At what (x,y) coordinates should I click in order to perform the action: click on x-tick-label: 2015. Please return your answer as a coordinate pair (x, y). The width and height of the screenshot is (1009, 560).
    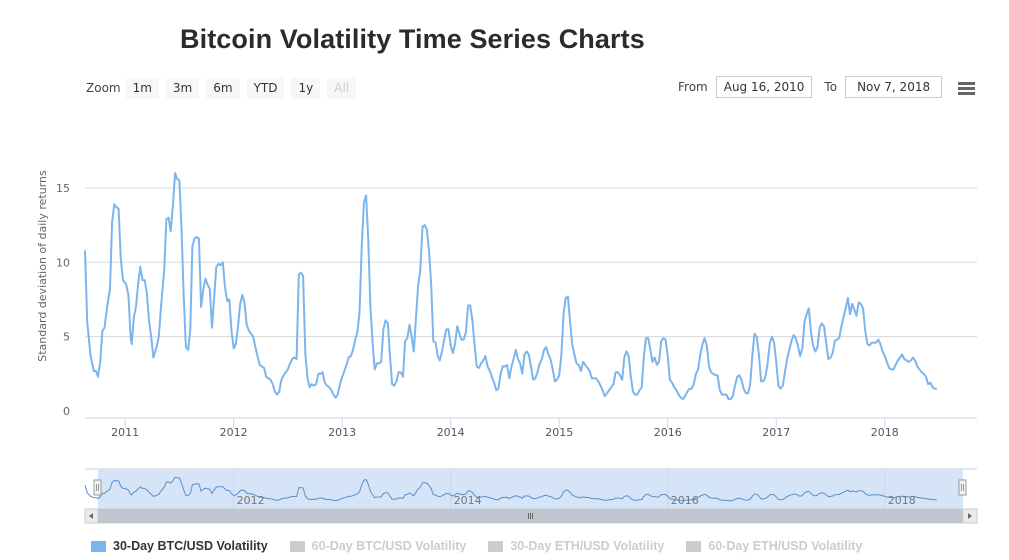
    Looking at the image, I should click on (559, 432).